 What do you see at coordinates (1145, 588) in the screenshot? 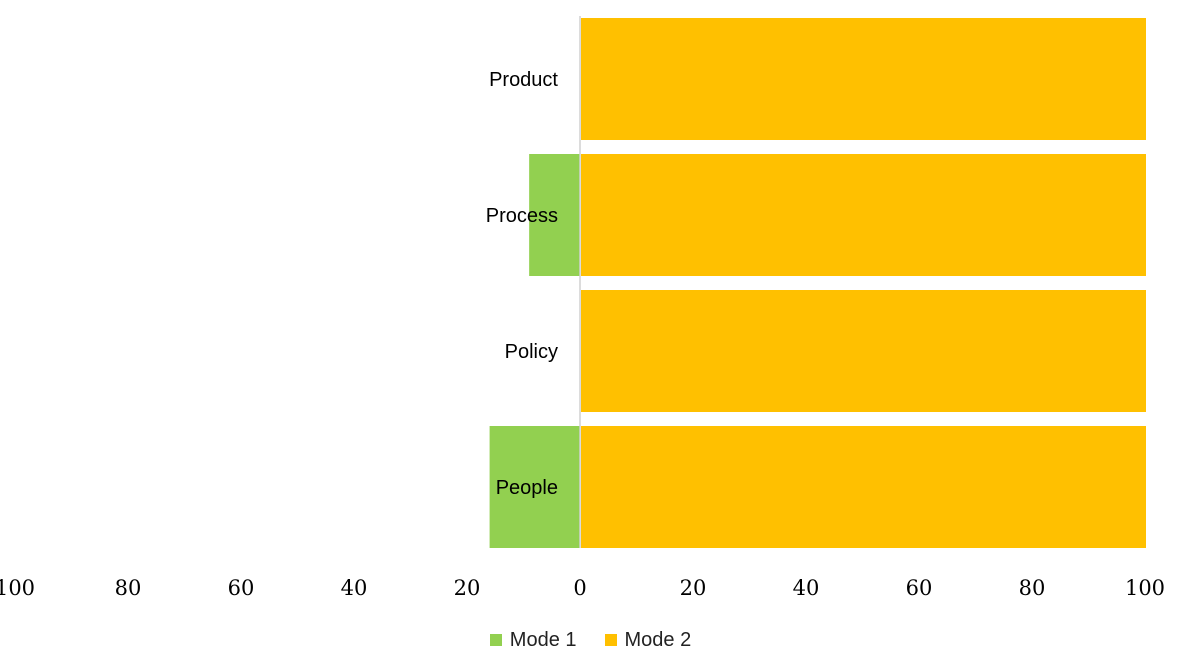
I see `x-tick-label-10: 100` at bounding box center [1145, 588].